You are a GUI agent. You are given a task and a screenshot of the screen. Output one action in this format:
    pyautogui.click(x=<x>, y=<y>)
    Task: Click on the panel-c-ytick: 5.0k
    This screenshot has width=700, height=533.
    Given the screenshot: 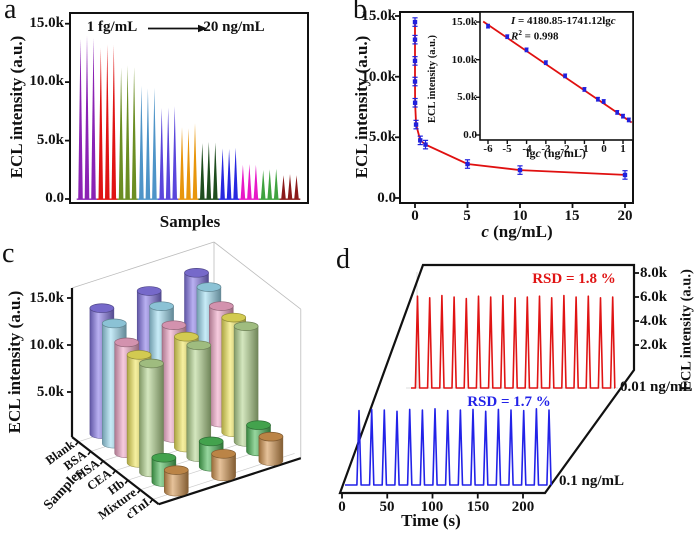 What is the action you would take?
    pyautogui.click(x=50, y=392)
    